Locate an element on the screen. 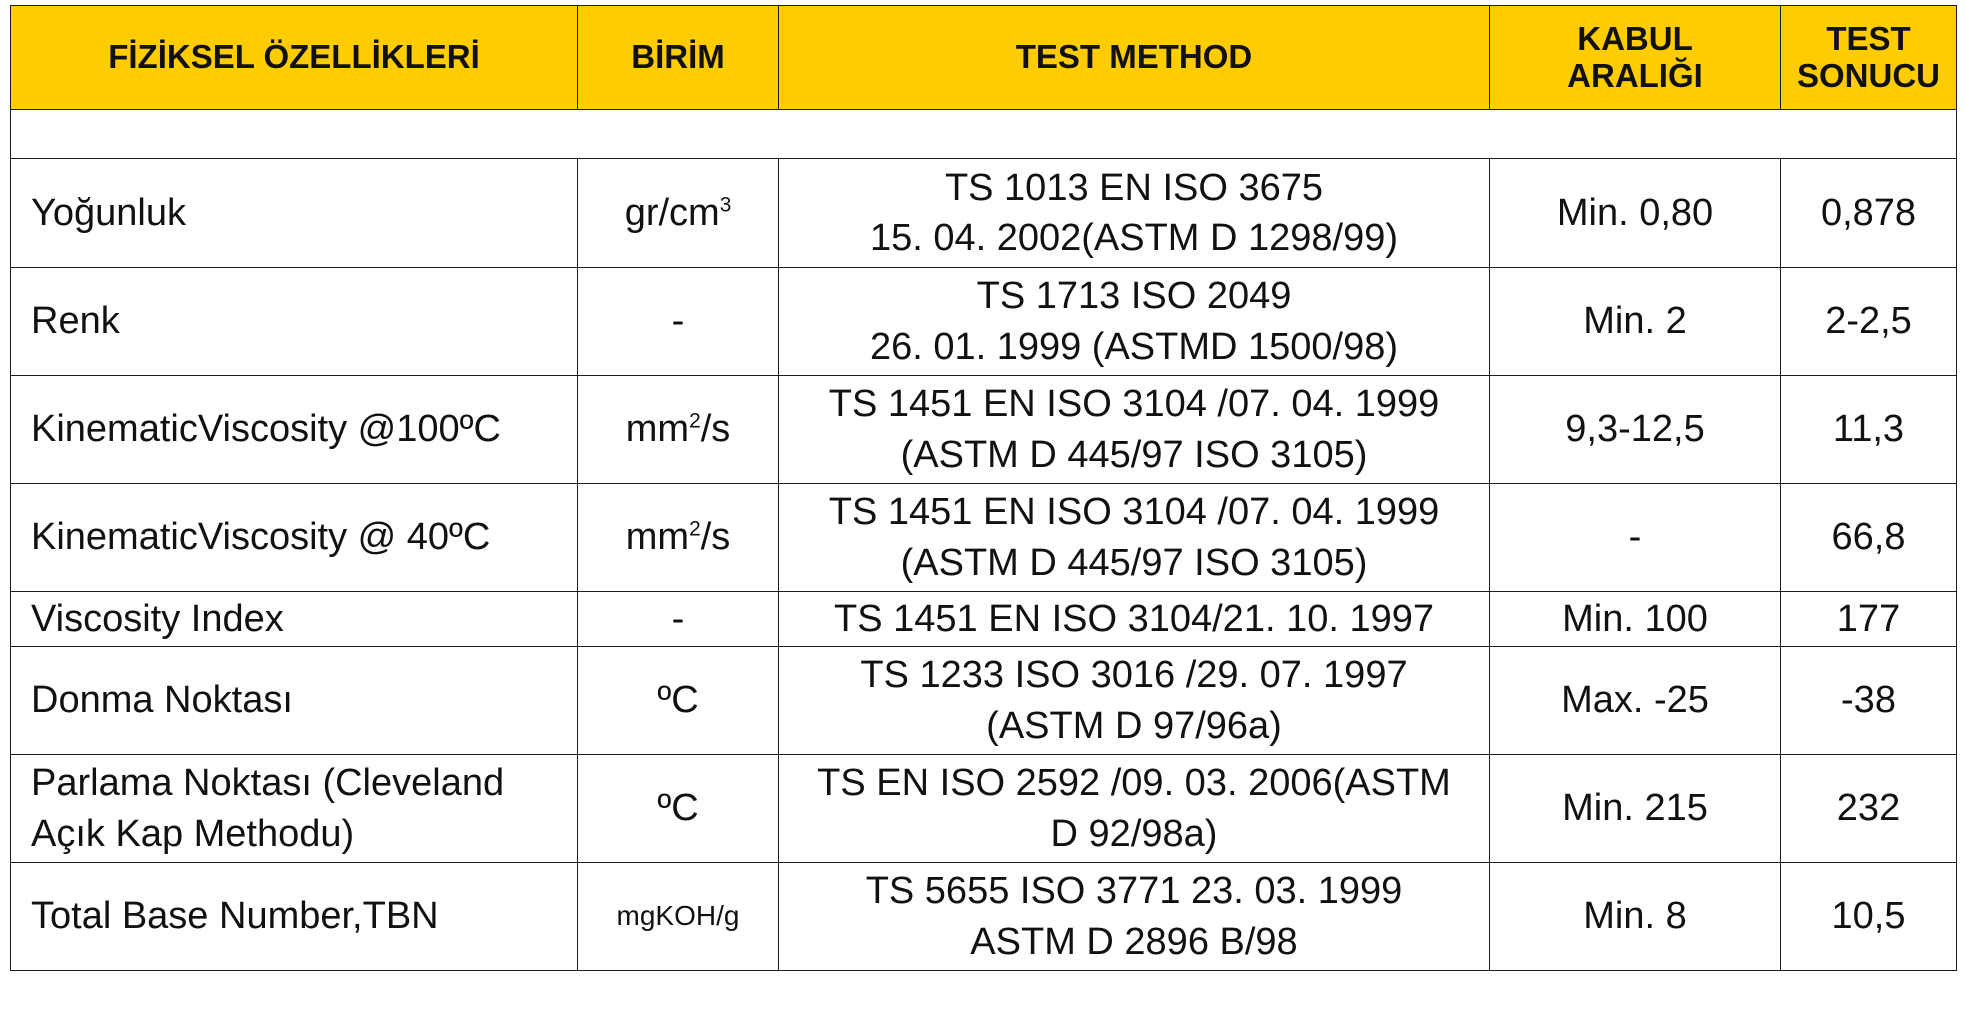  header-test-result: TEST SONUCU is located at coordinates (1868, 57).